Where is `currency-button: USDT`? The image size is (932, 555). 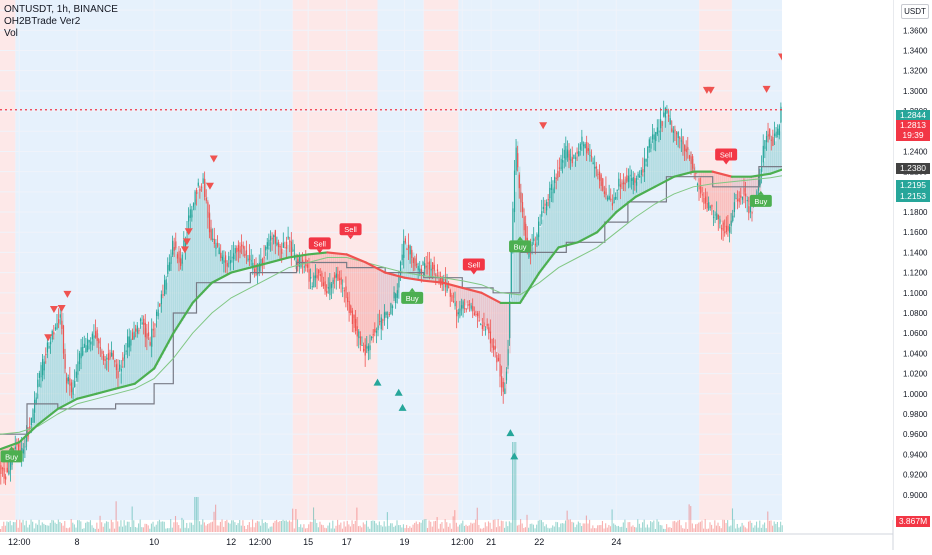
currency-button: USDT is located at coordinates (915, 11).